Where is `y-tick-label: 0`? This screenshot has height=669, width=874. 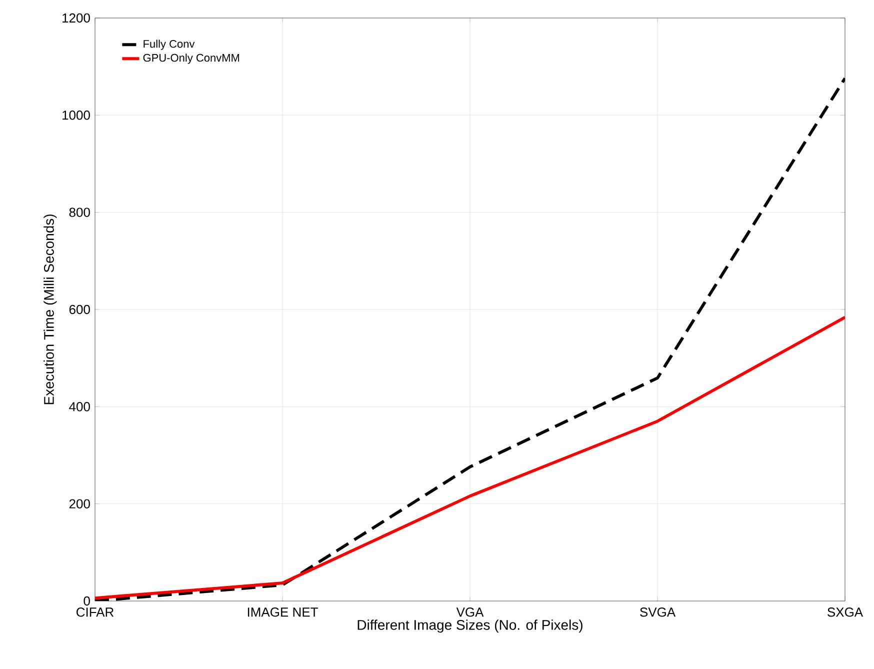
y-tick-label: 0 is located at coordinates (87, 601).